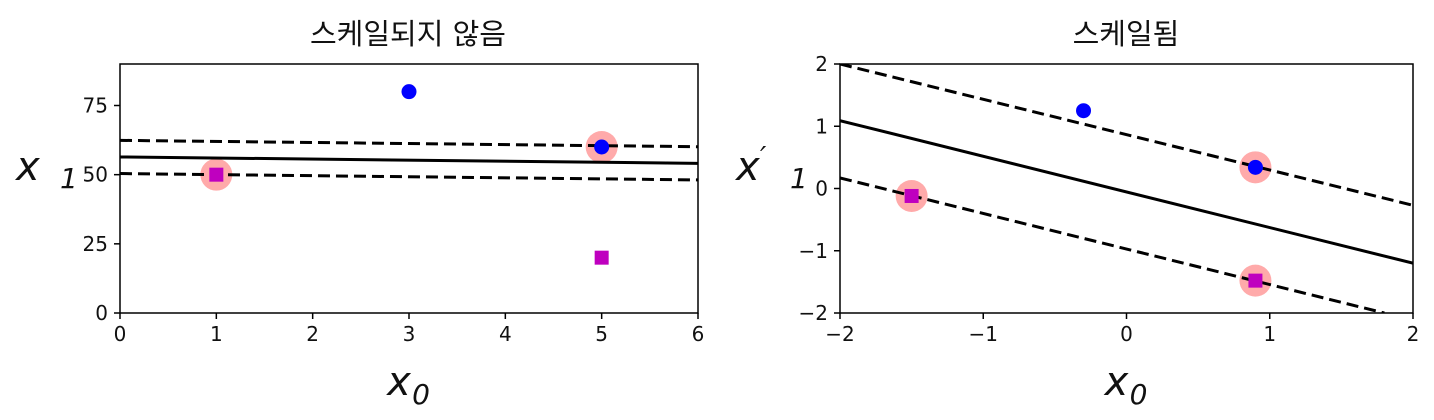 This screenshot has width=1434, height=420. What do you see at coordinates (763, 156) in the screenshot?
I see `y-axis-label-prime: ′` at bounding box center [763, 156].